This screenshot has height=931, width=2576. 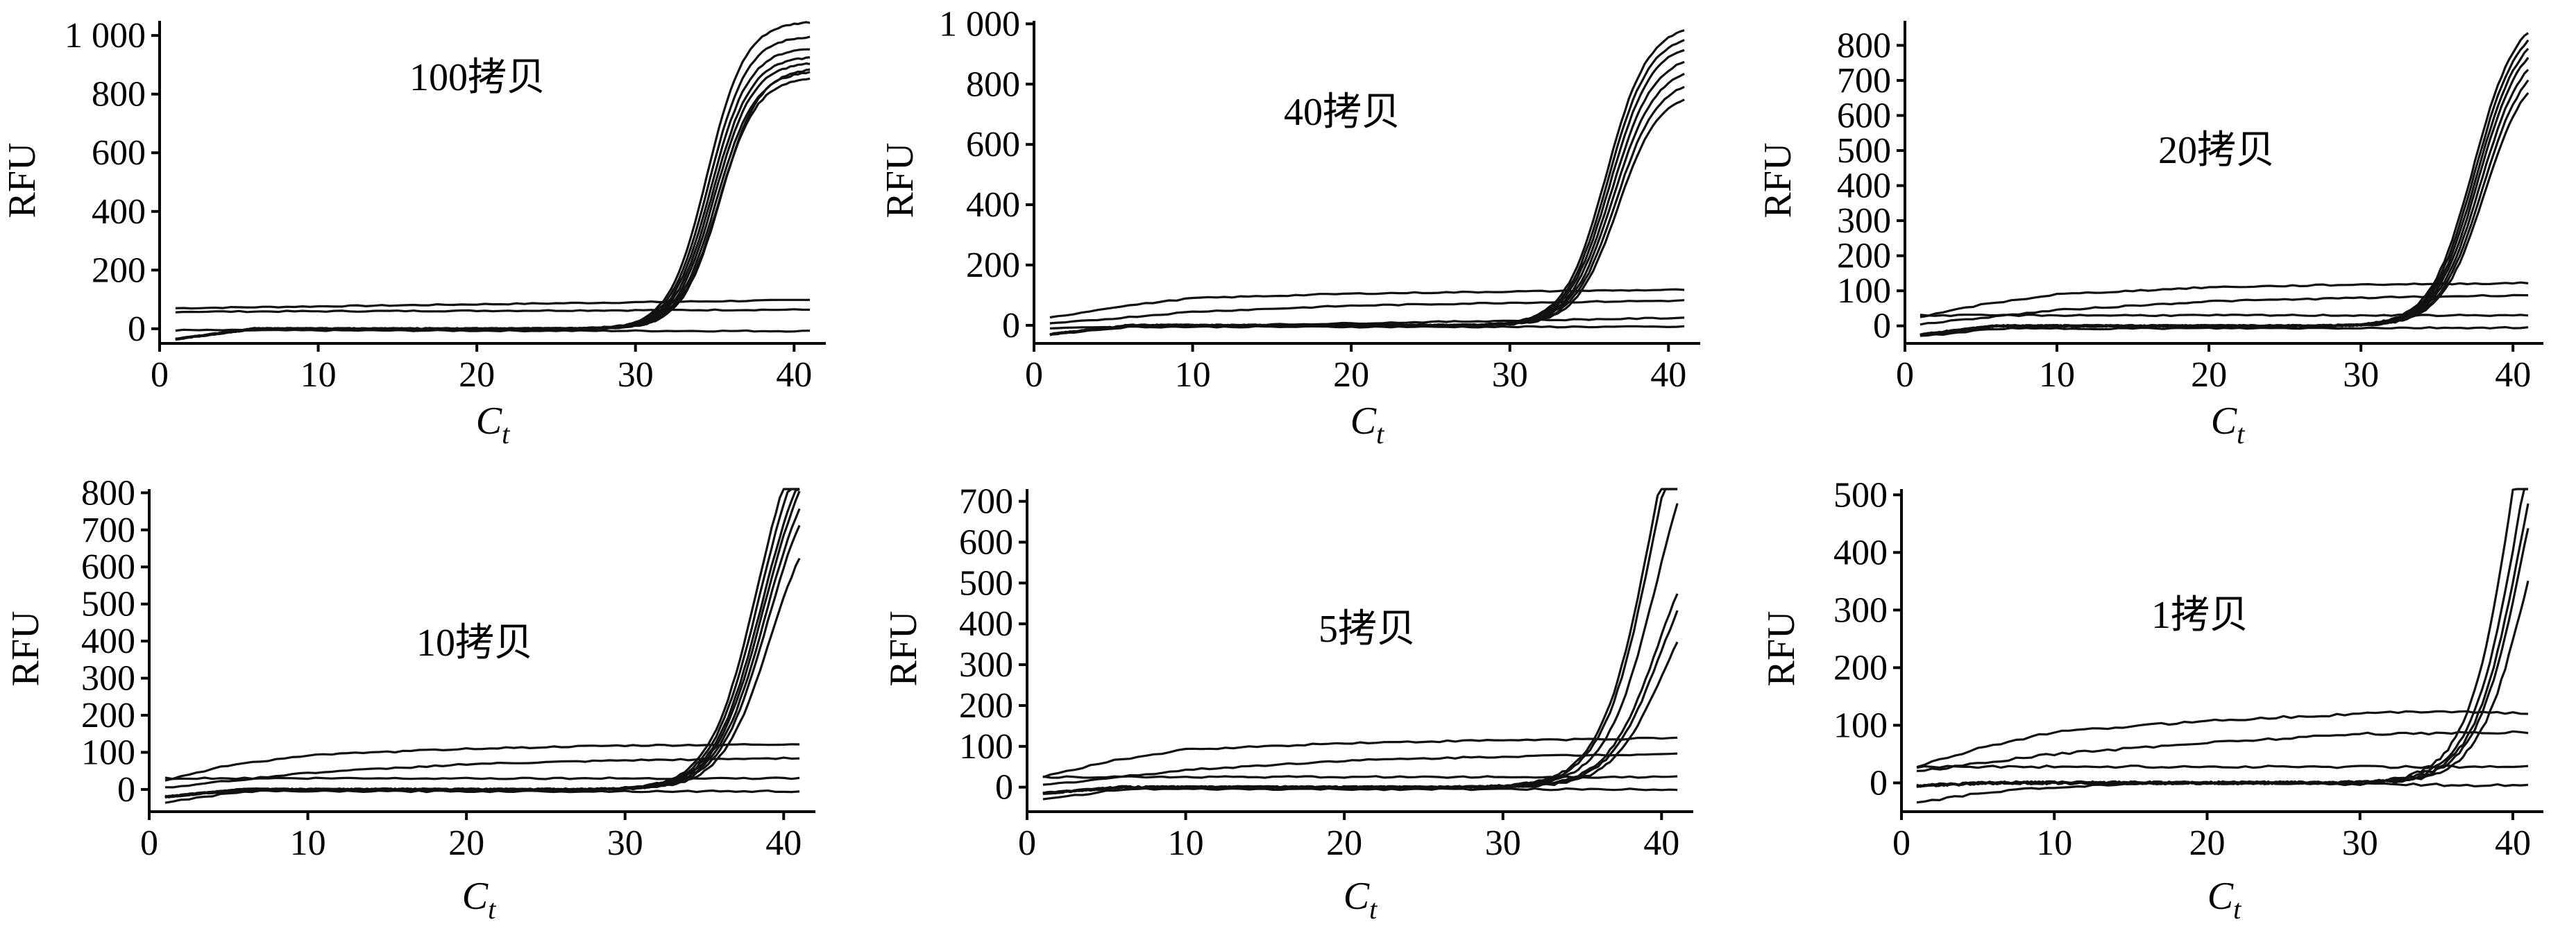 What do you see at coordinates (475, 644) in the screenshot?
I see `copy-number-label: 10拷贝` at bounding box center [475, 644].